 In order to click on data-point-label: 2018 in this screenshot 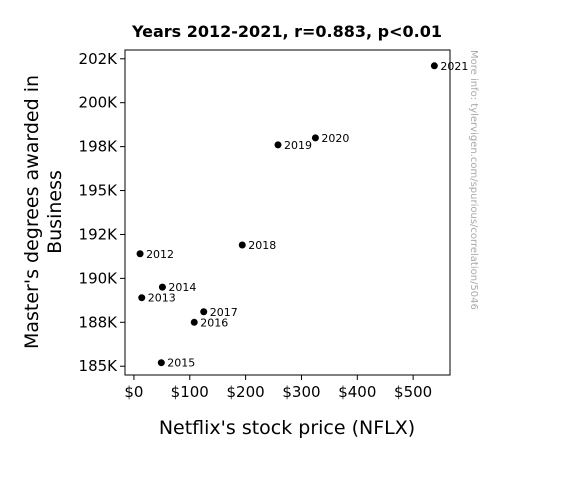, I will do `click(262, 245)`.